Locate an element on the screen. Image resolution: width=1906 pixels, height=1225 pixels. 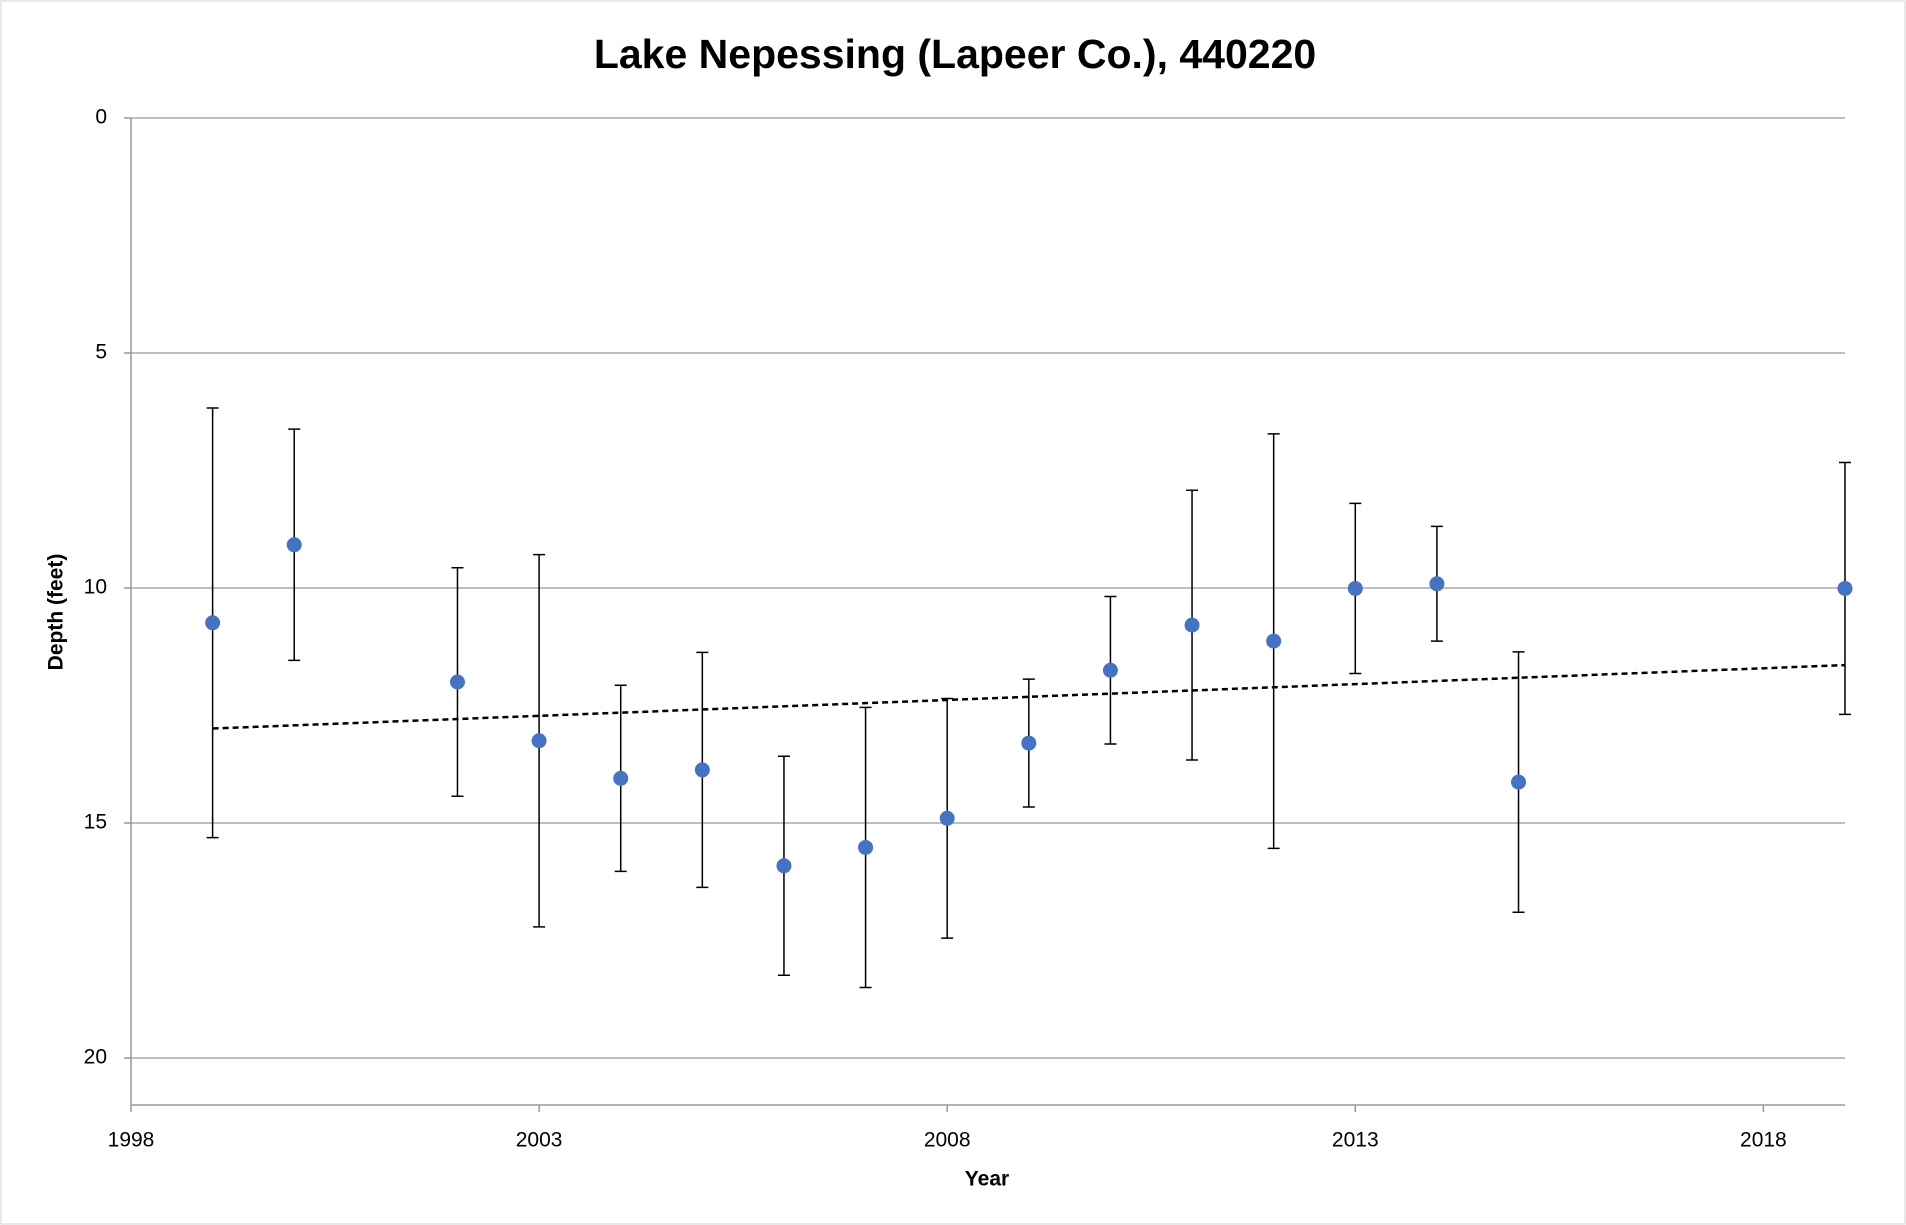
x-tick-label: 2003 is located at coordinates (539, 1140).